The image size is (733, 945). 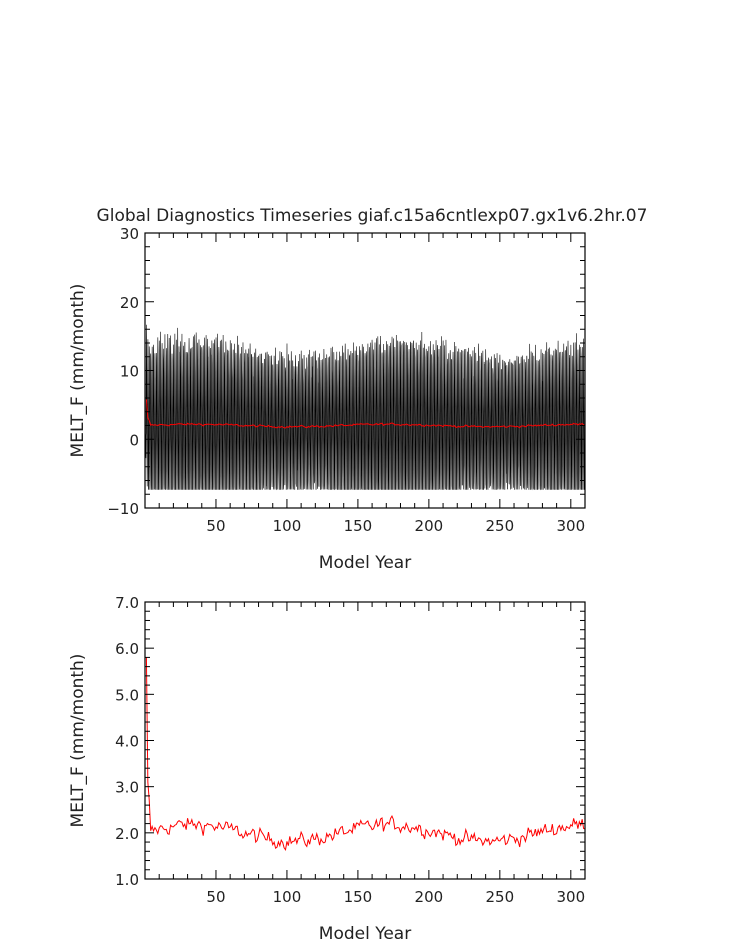 I want to click on y-tick-label: 7.0, so click(x=127, y=603).